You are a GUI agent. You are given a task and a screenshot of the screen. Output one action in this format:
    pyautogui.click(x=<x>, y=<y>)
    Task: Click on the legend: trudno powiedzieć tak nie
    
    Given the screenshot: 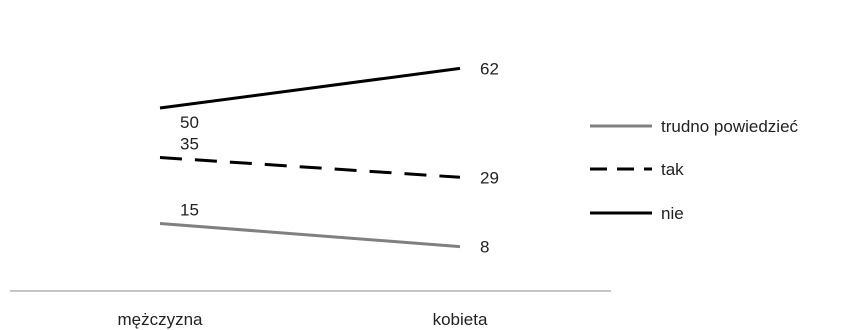 What is the action you would take?
    pyautogui.click(x=694, y=170)
    